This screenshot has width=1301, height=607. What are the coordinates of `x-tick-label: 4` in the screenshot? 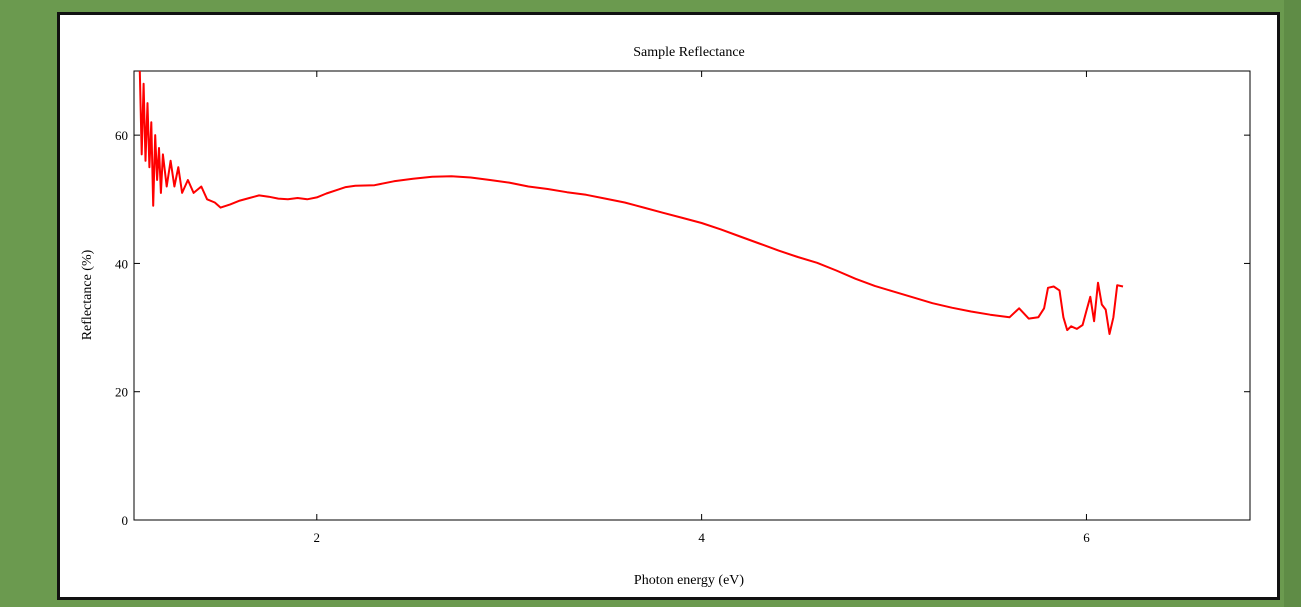 It's located at (701, 537).